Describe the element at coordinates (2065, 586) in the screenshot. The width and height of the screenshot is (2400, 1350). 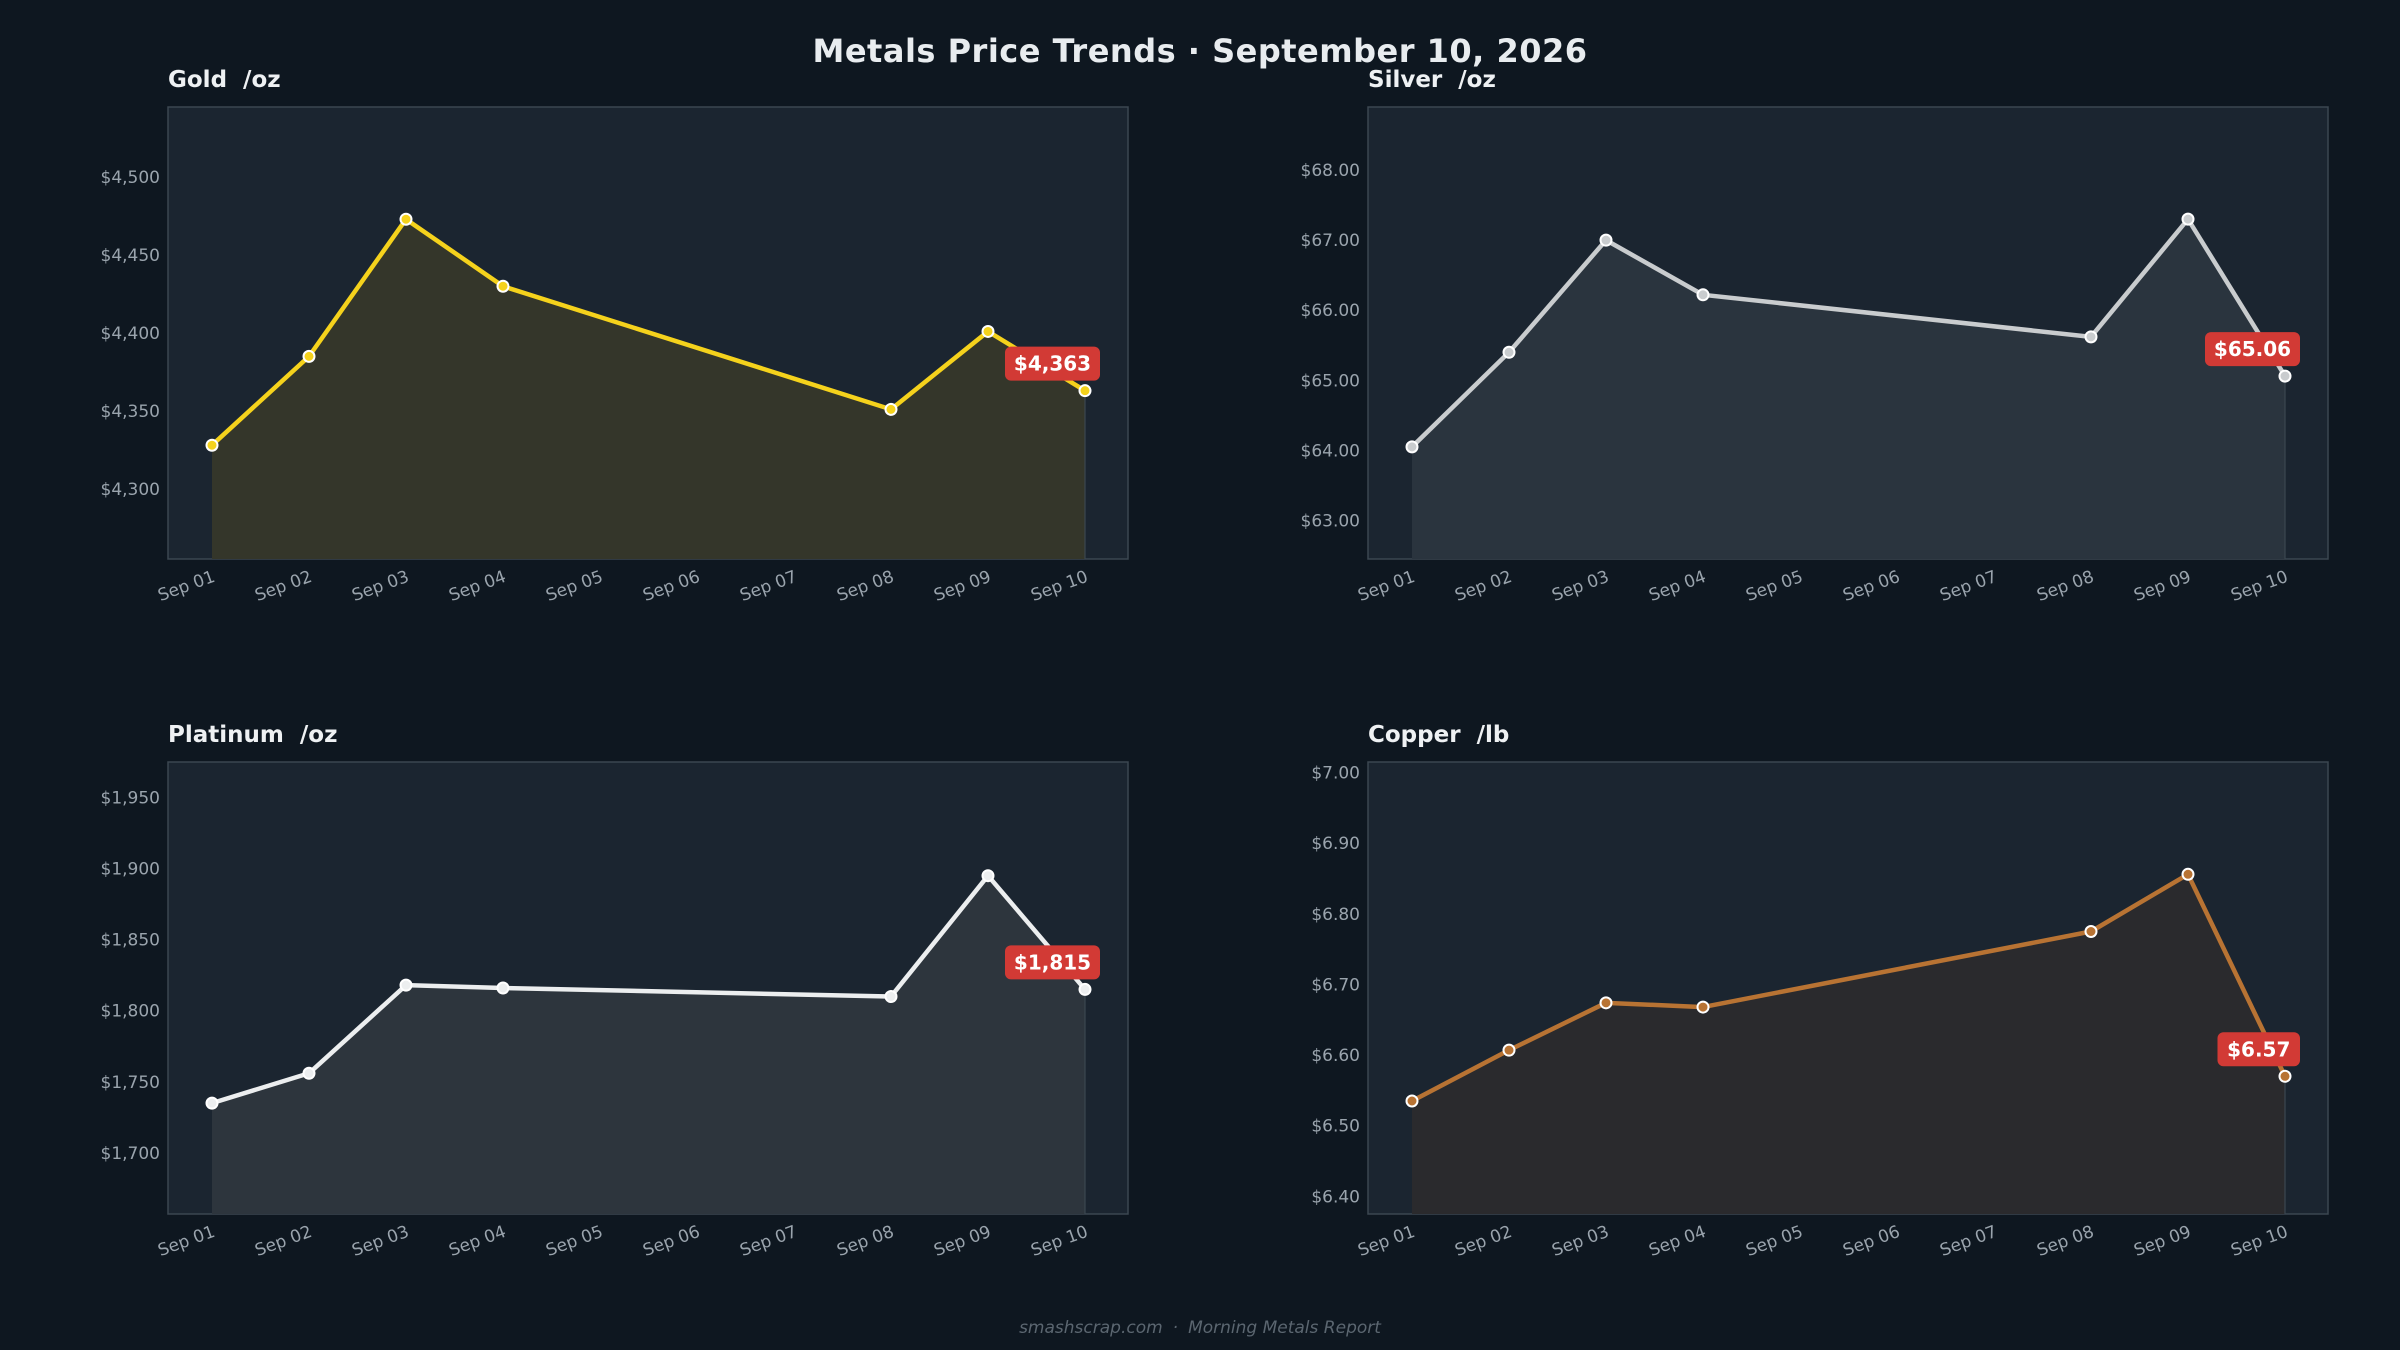
I see `silver-x-tick-label: Sep 08` at that location.